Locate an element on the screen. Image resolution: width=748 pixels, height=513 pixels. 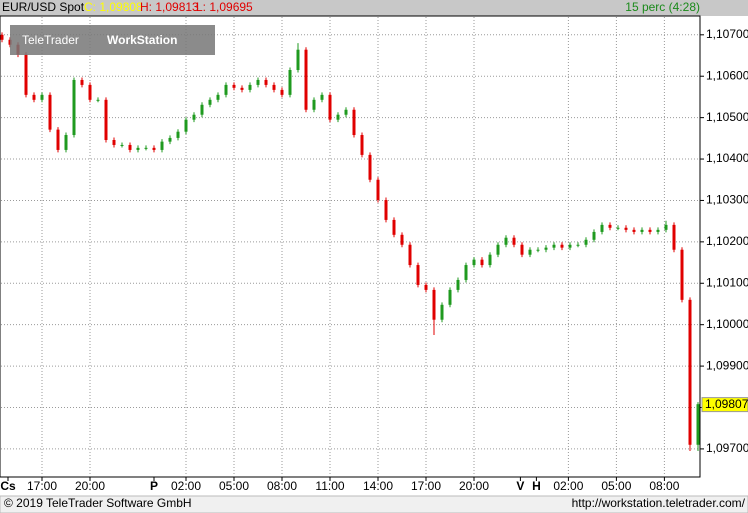
logo-box is located at coordinates (112, 40).